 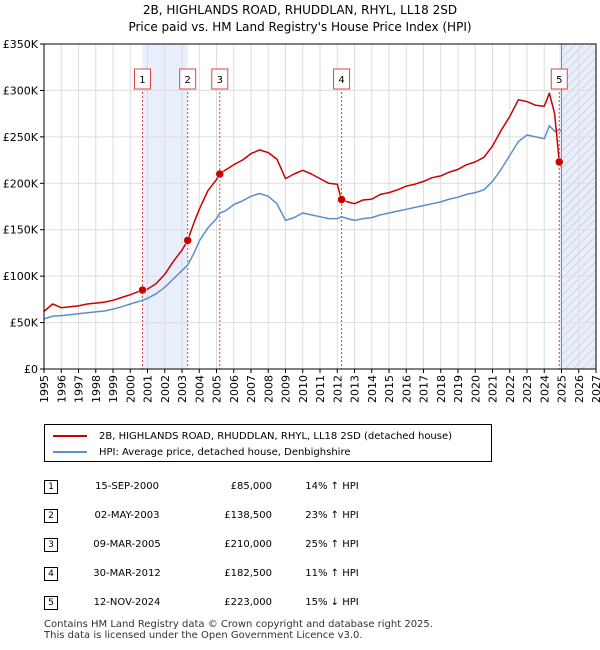 I want to click on x-tick-label: 2001, so click(x=148, y=389).